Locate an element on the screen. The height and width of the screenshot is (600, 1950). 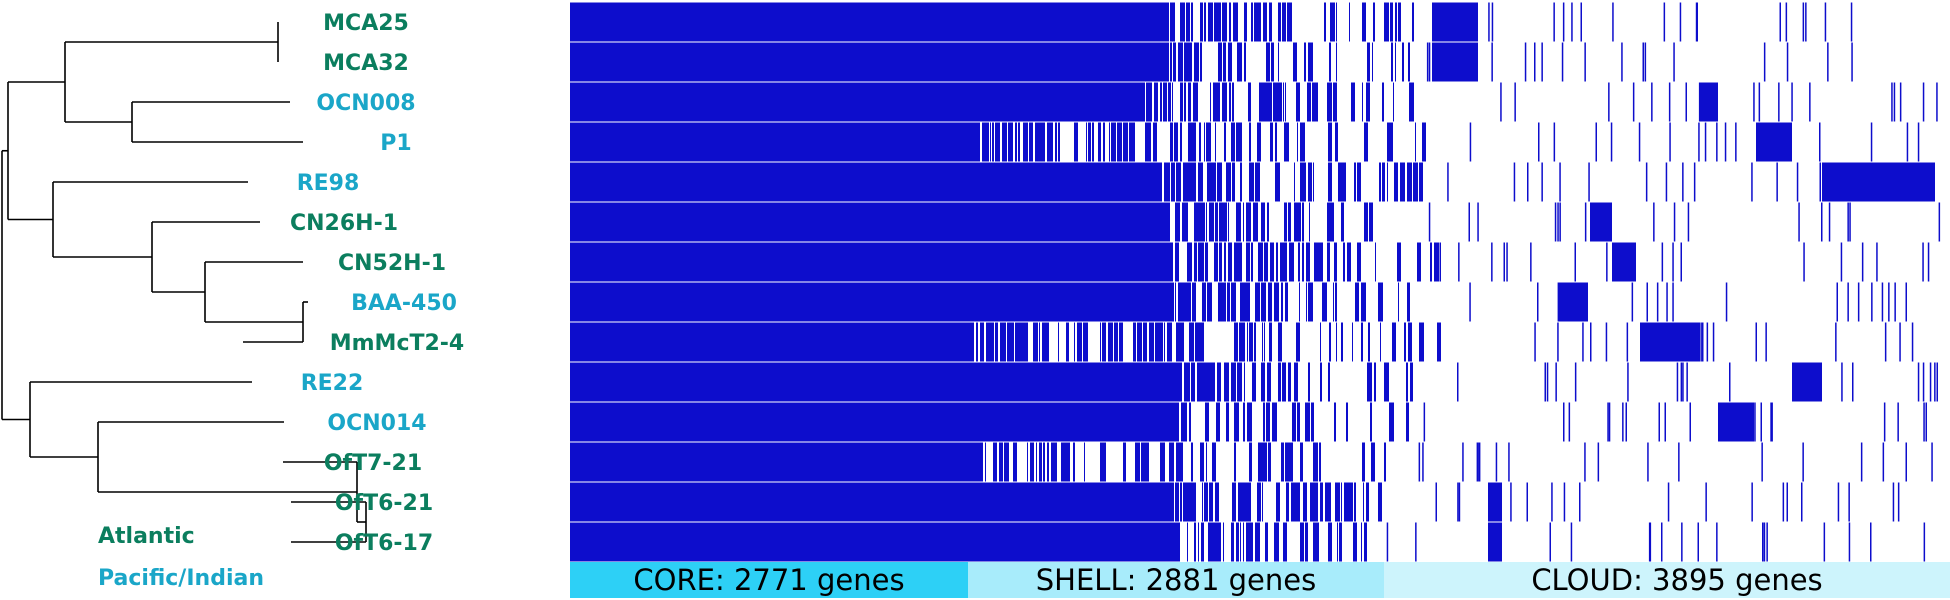
shell-label: SHELL: 2881 genes is located at coordinates (1176, 580).